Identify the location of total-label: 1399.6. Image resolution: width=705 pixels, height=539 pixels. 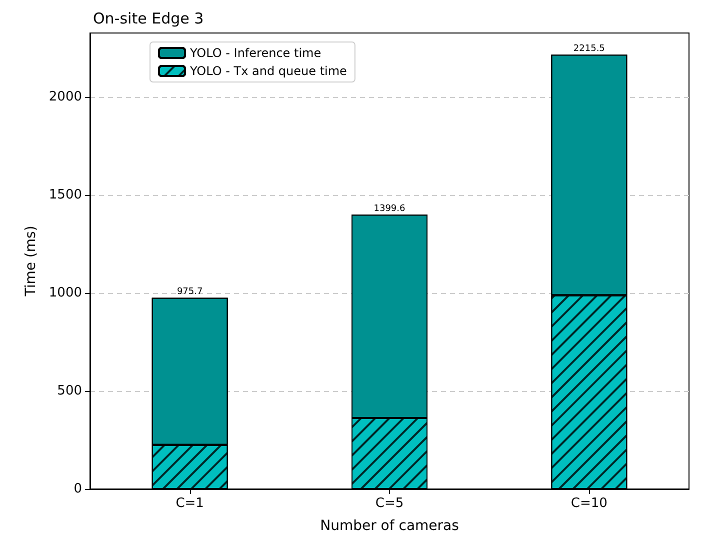
(390, 209).